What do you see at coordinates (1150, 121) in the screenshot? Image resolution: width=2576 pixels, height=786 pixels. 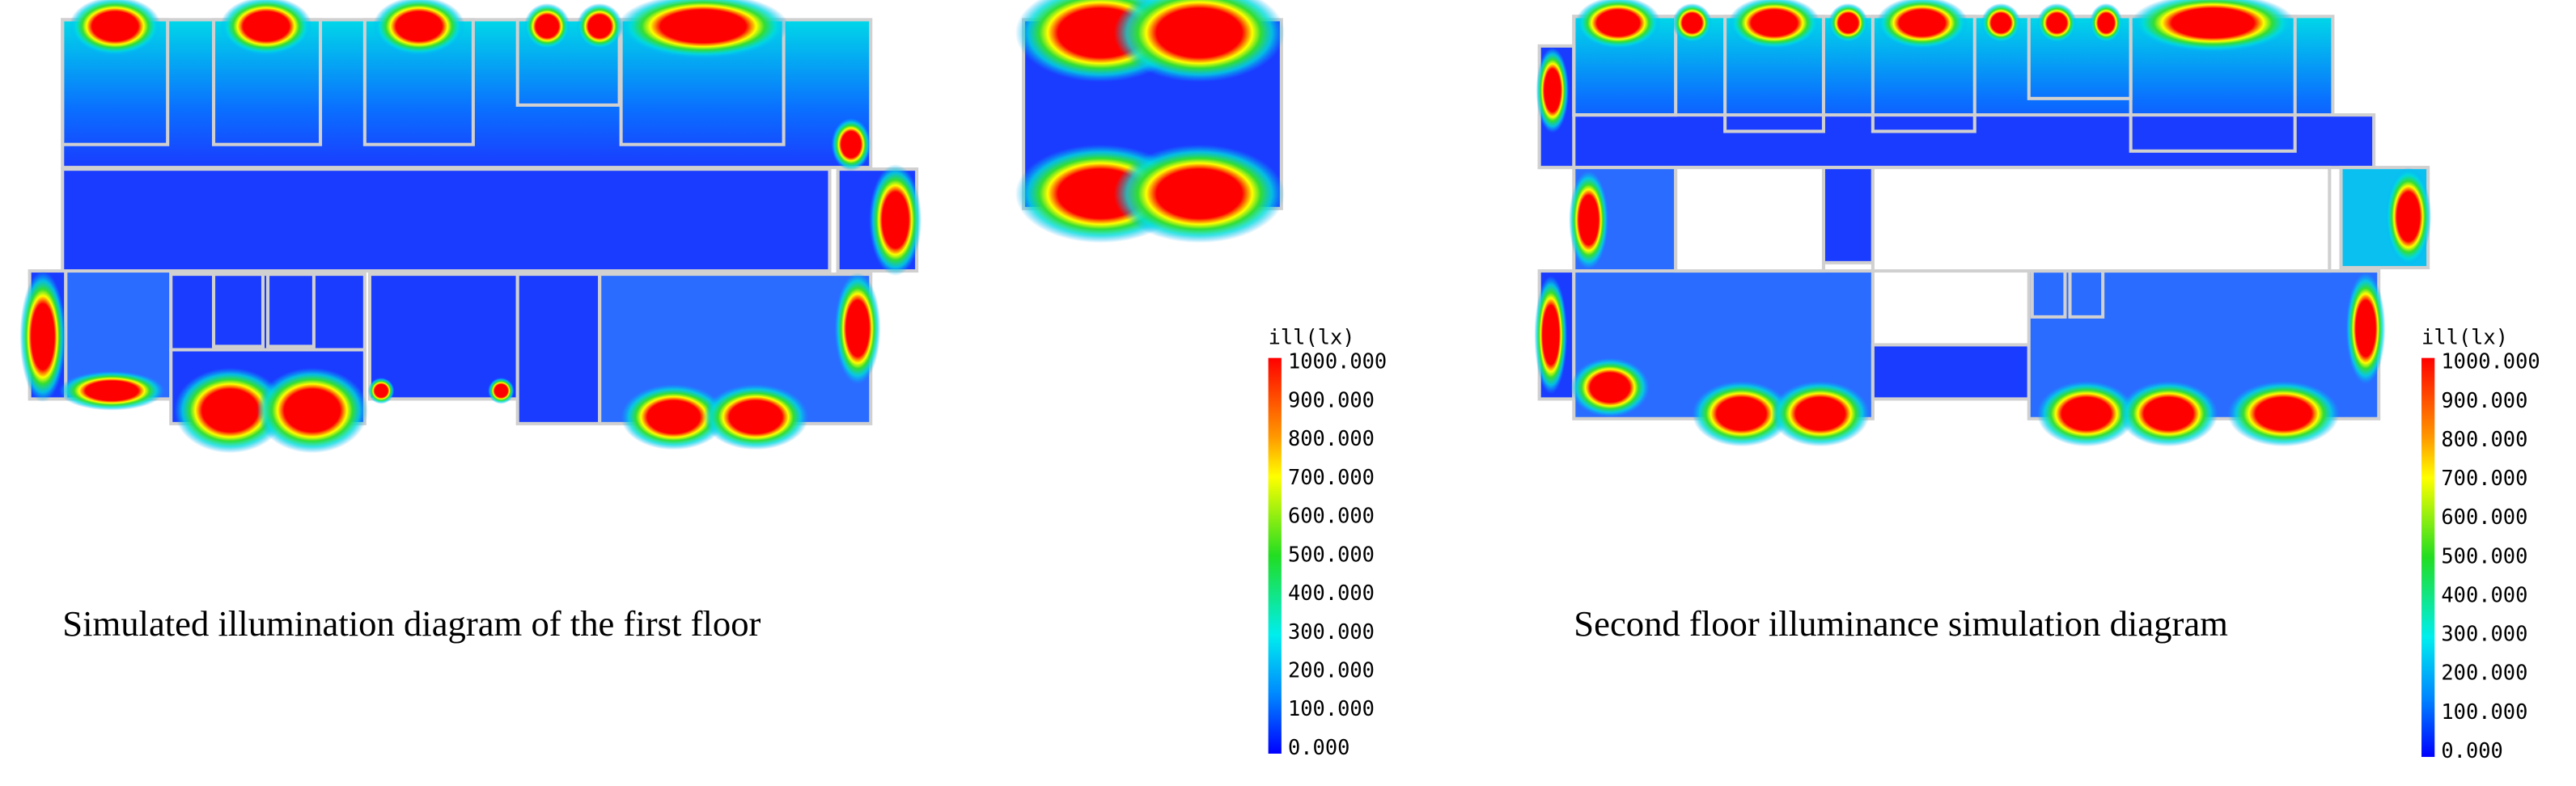 I see `plan-annex` at bounding box center [1150, 121].